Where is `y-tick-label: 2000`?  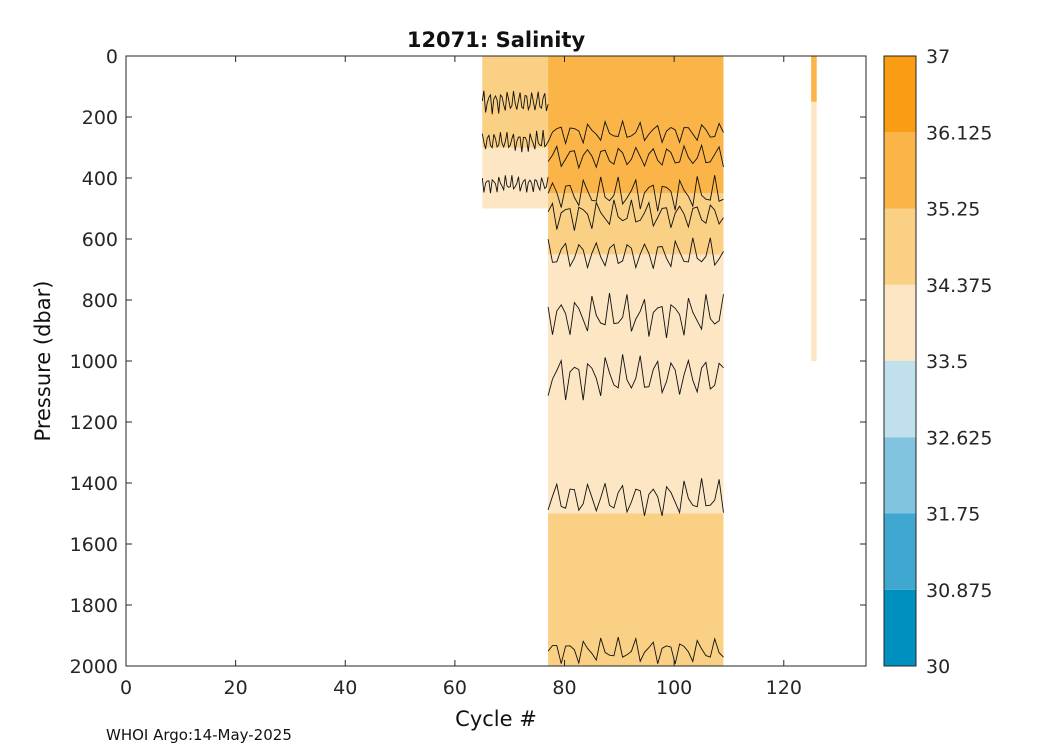 y-tick-label: 2000 is located at coordinates (94, 667).